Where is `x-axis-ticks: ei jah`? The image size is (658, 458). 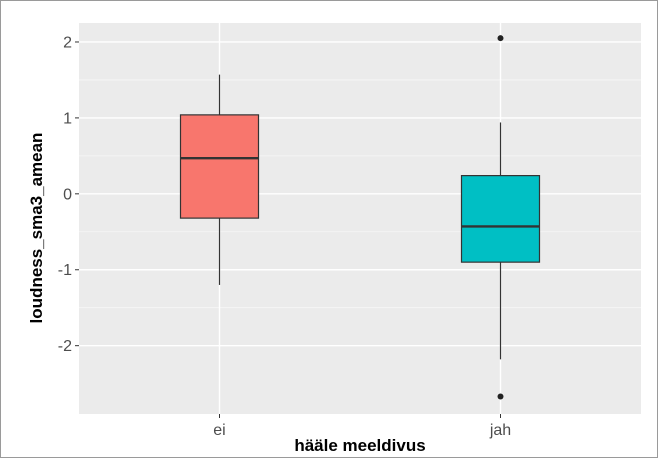 x-axis-ticks: ei jah is located at coordinates (362, 426).